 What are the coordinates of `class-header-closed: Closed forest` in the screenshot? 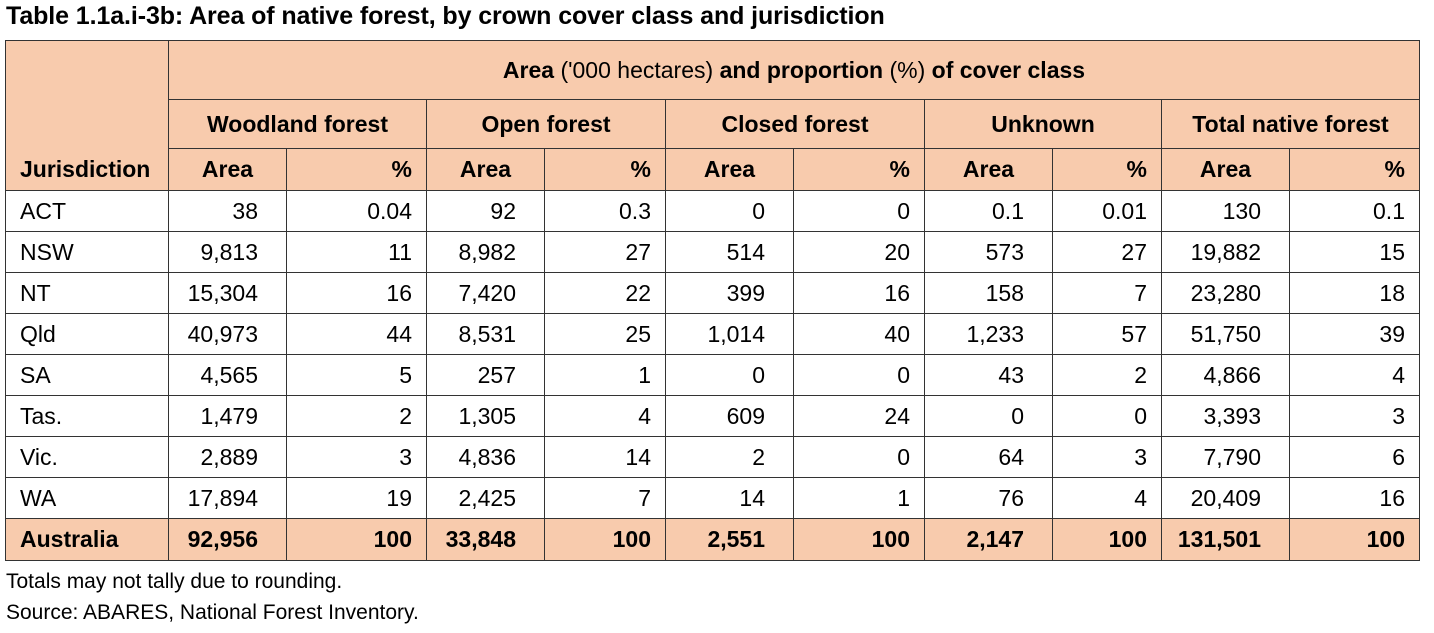 It's located at (795, 124).